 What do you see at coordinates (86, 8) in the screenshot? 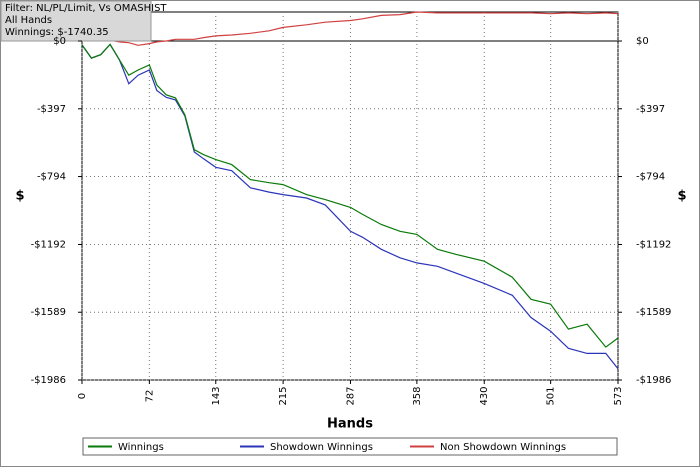
I see `annotation: Filter: NL/PL/Limit, Vs OMASHIST` at bounding box center [86, 8].